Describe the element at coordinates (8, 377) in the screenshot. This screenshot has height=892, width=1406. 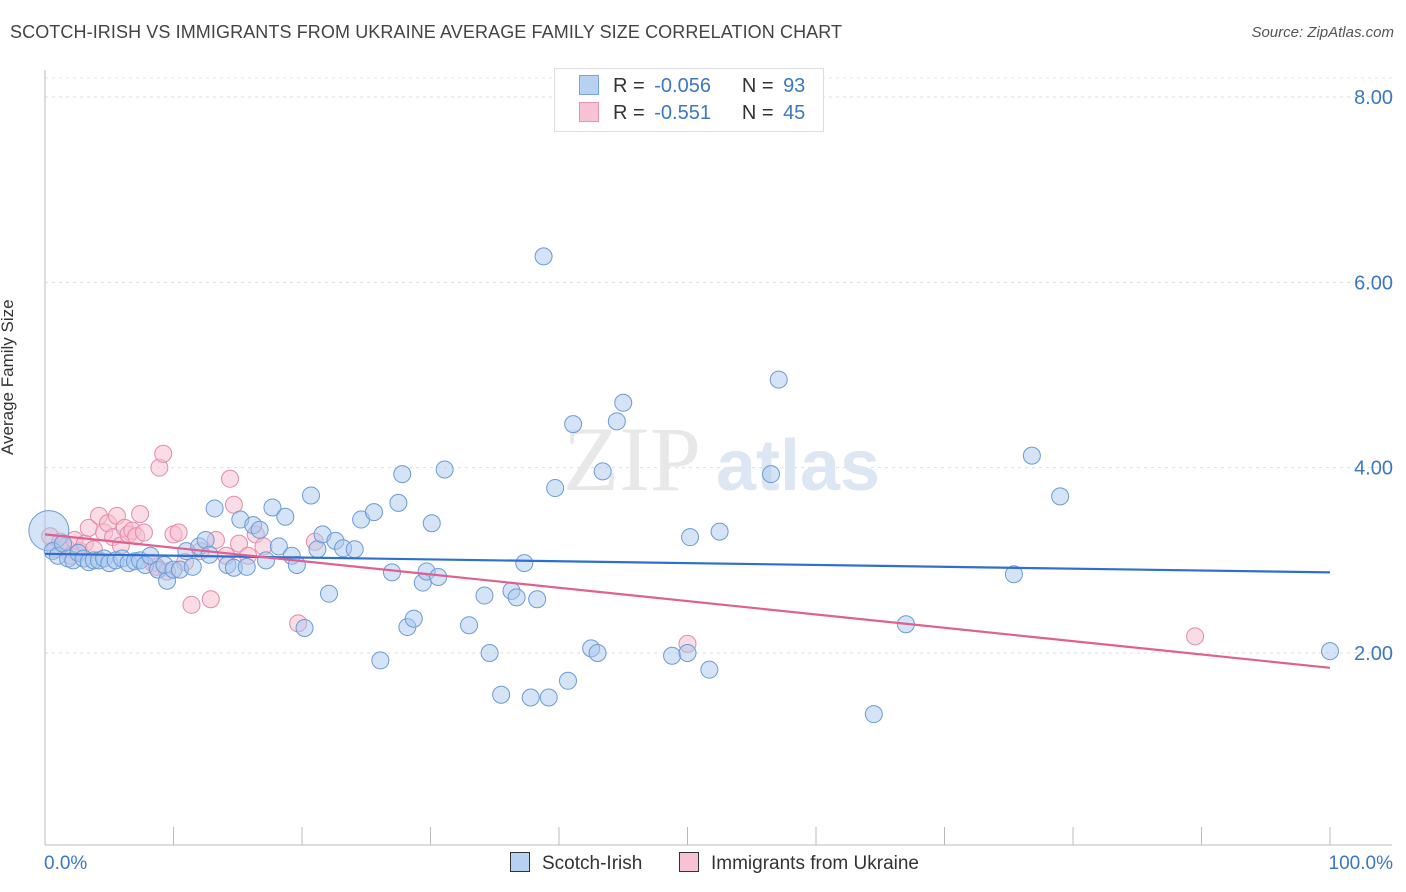
I see `y-axis-title: Average Family Size` at that location.